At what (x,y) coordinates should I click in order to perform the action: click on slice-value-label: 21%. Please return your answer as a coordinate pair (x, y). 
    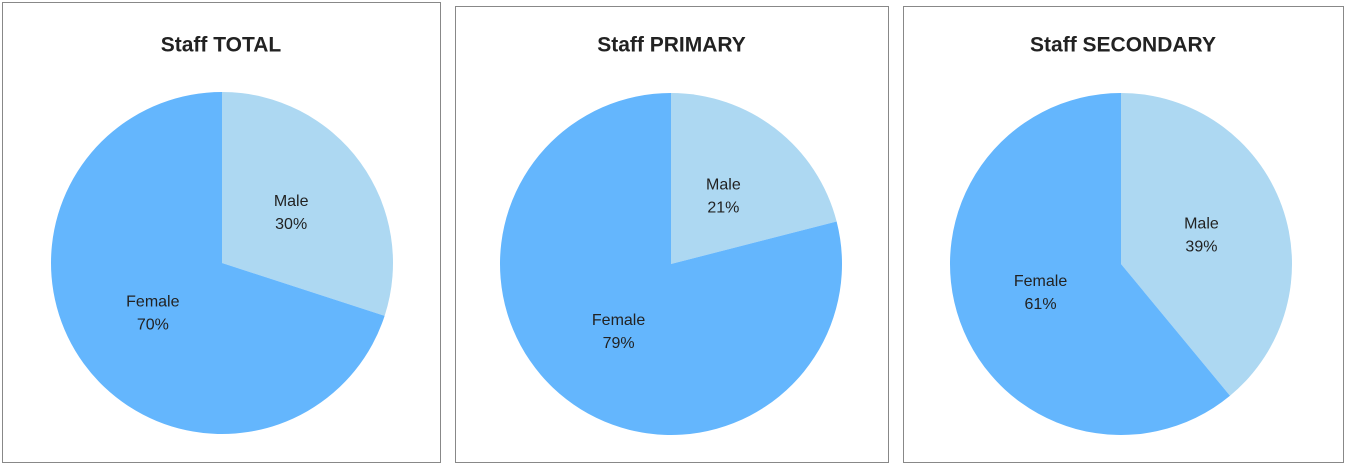
    Looking at the image, I should click on (723, 208).